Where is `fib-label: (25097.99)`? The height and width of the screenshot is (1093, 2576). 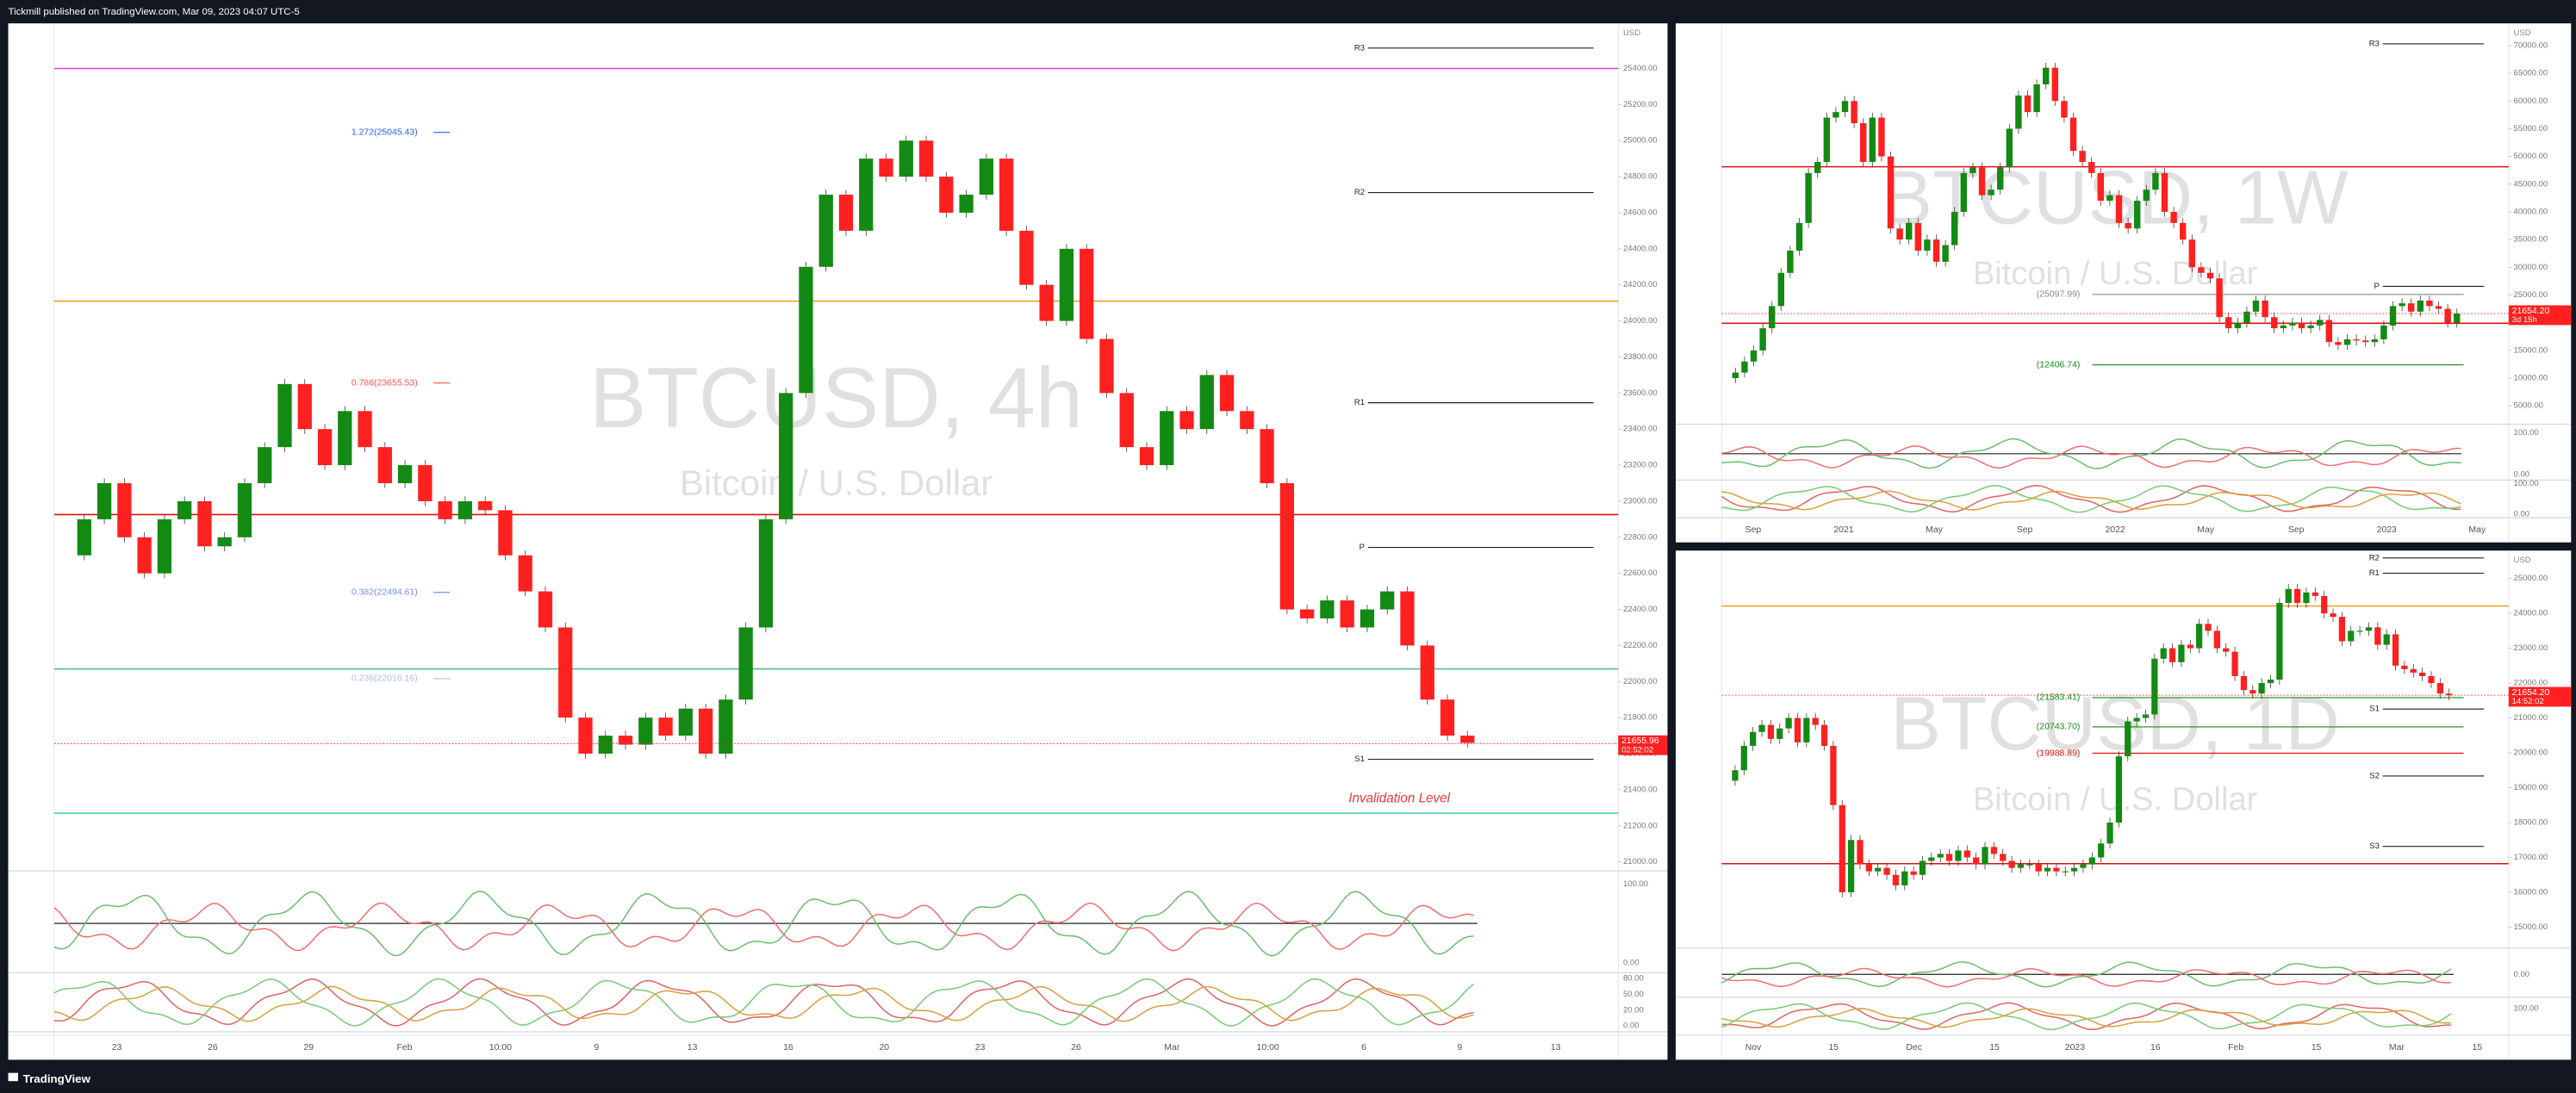 fib-label: (25097.99) is located at coordinates (2059, 295).